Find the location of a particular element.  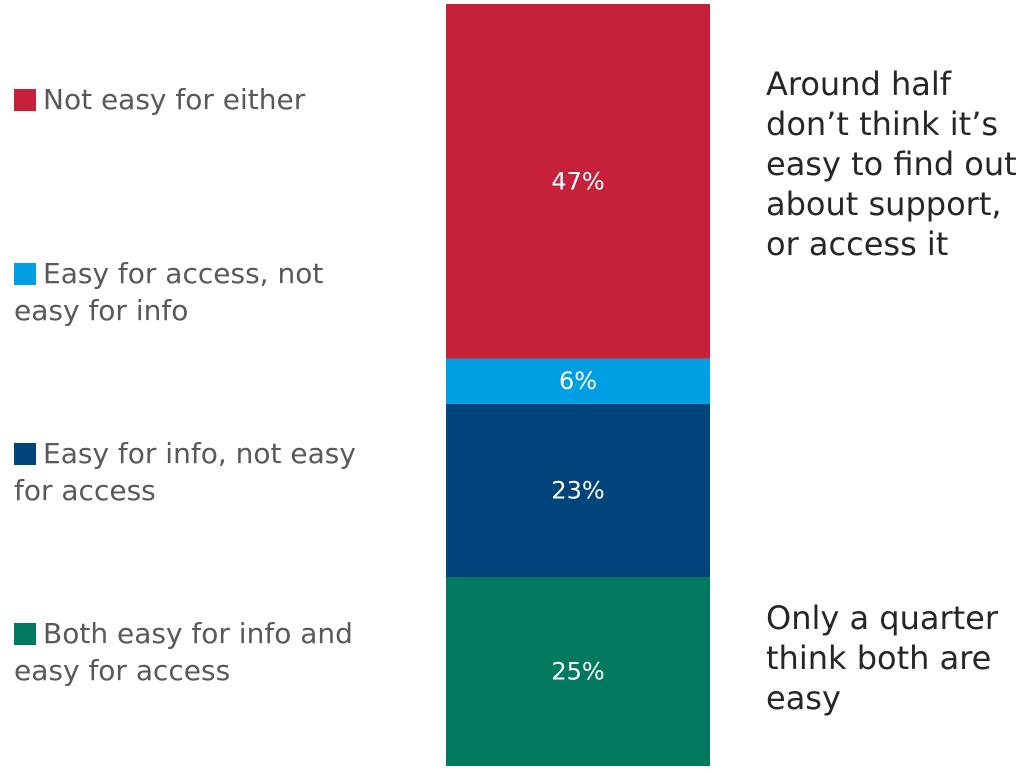

bar-segment-label-0: 25% is located at coordinates (577, 672).